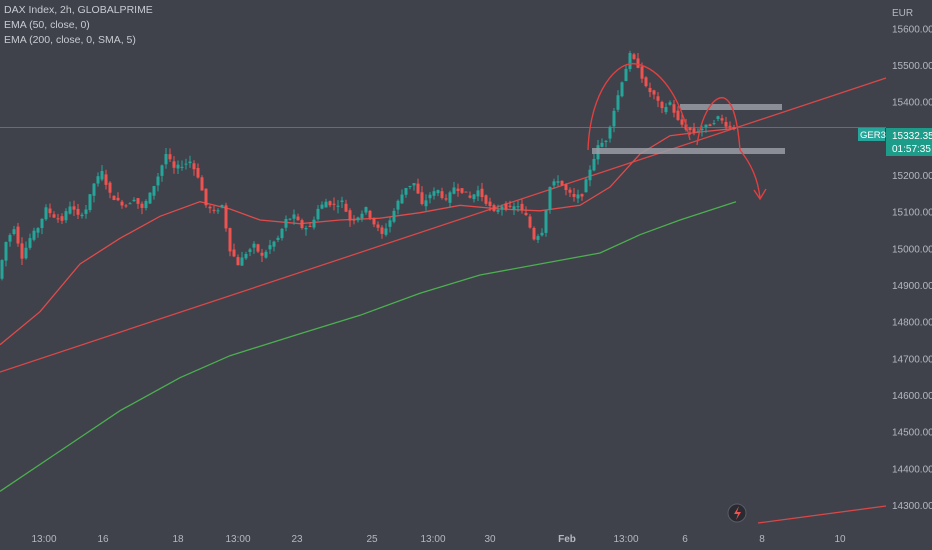 The width and height of the screenshot is (932, 550). I want to click on time-tick-label: 8, so click(762, 539).